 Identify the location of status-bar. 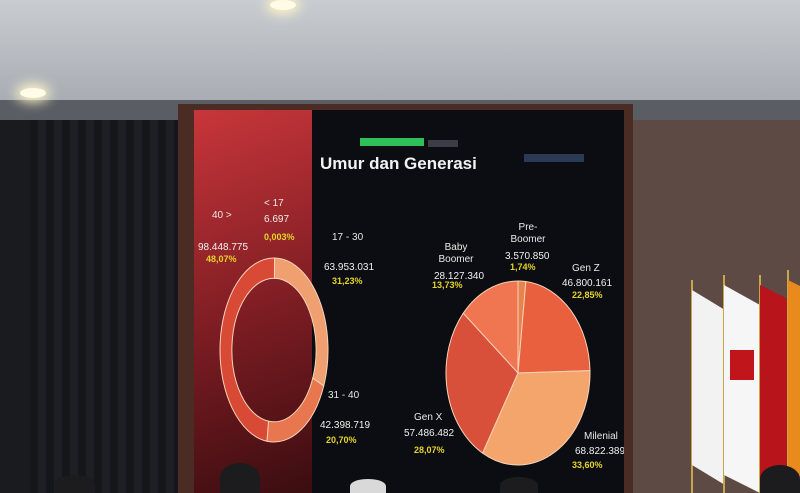
(392, 142).